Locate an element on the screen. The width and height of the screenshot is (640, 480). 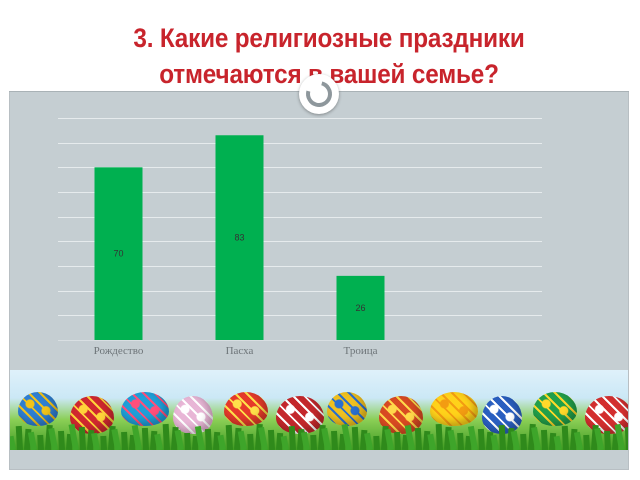
x-tick-label-3: Троица is located at coordinates (361, 351).